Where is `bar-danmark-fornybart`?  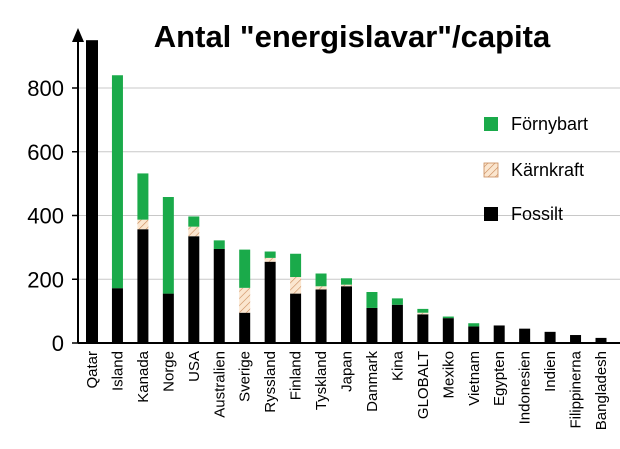 bar-danmark-fornybart is located at coordinates (372, 300).